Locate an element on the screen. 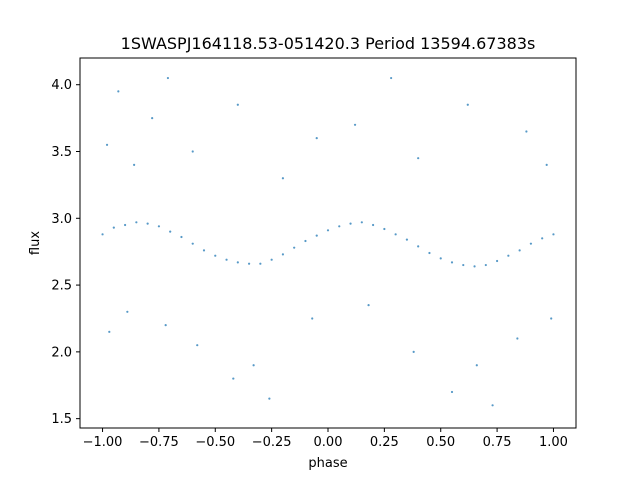  x-tick-label: 0.25 is located at coordinates (384, 442).